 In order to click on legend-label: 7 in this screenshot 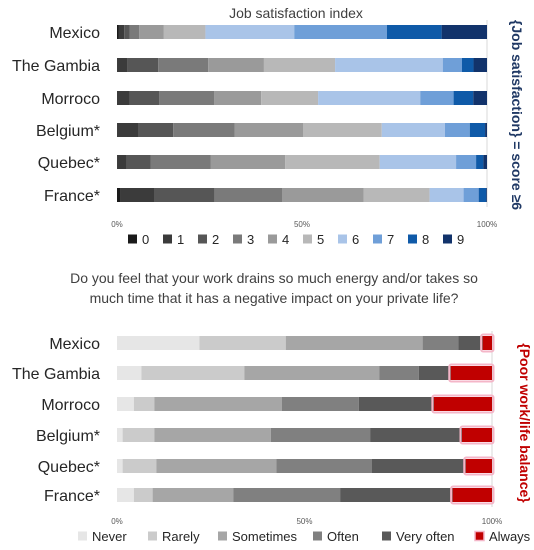, I will do `click(390, 239)`.